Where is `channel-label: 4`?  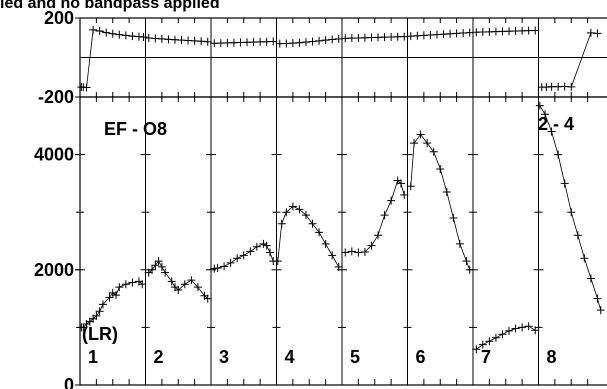 channel-label: 4 is located at coordinates (290, 357).